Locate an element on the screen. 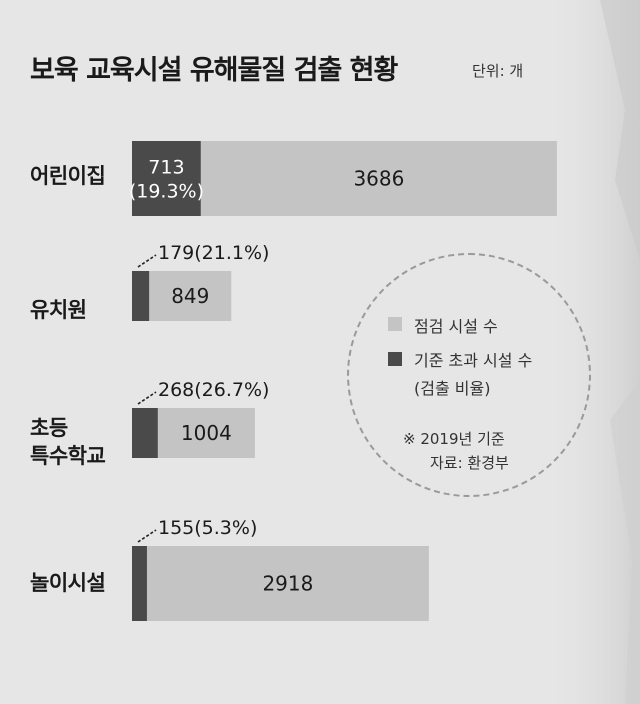 The image size is (640, 704). bar-checked-daycare is located at coordinates (378, 178).